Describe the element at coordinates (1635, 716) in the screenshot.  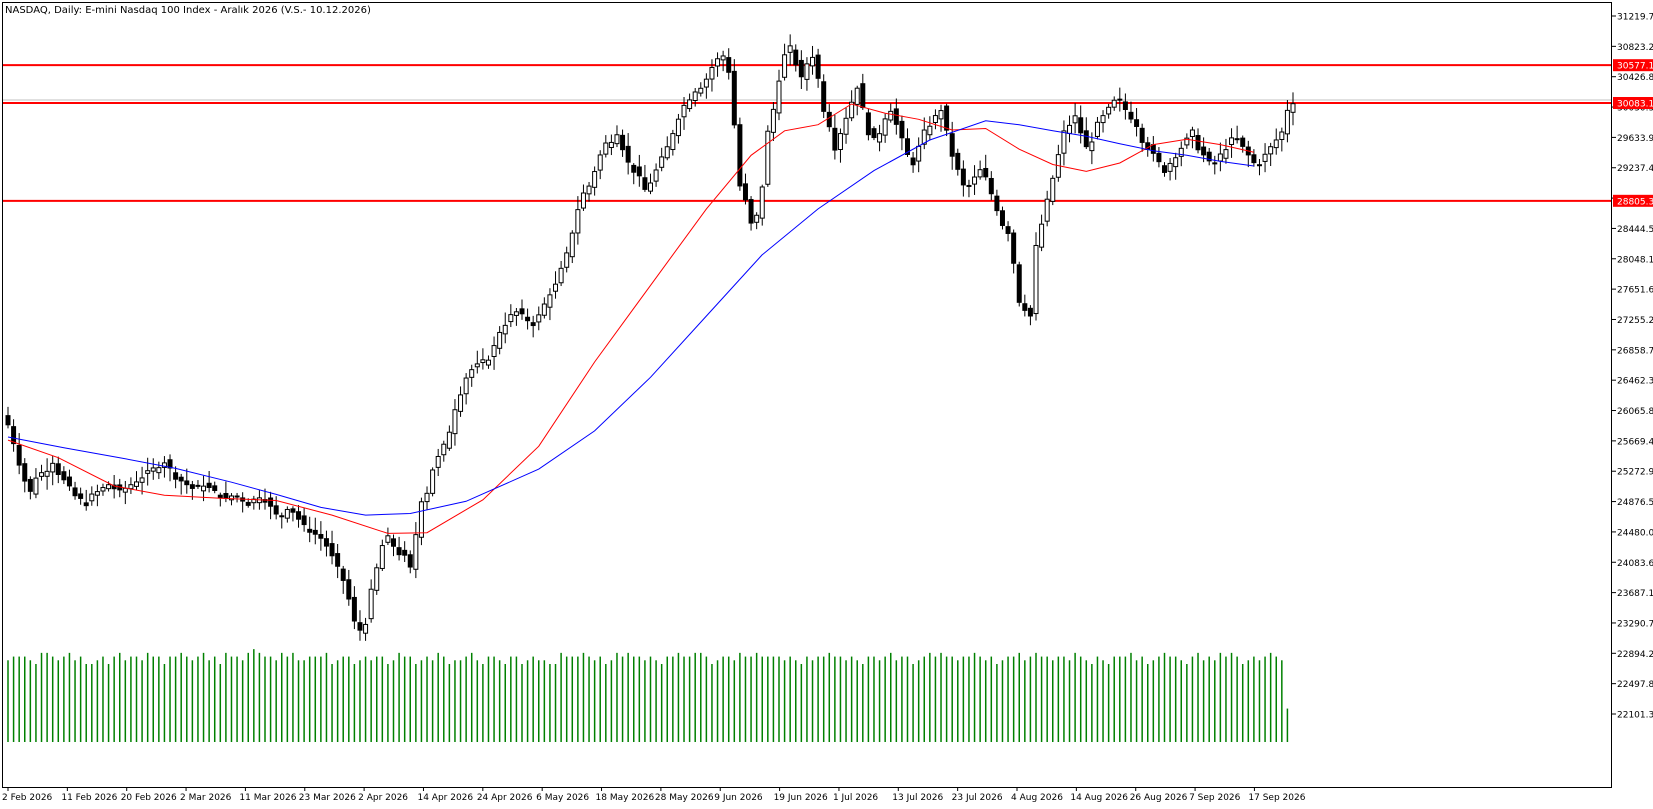
I see `y-tick-label: 22101.35` at that location.